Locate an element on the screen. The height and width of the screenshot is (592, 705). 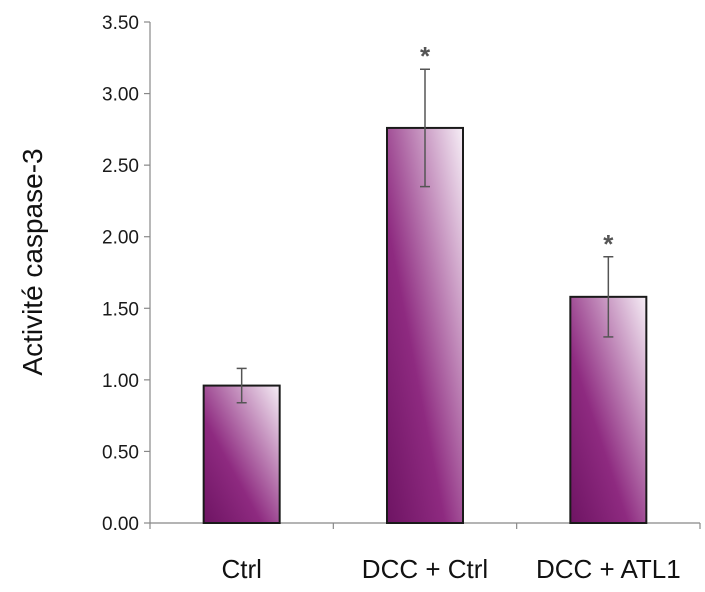
significance-marker-3: * is located at coordinates (608, 244).